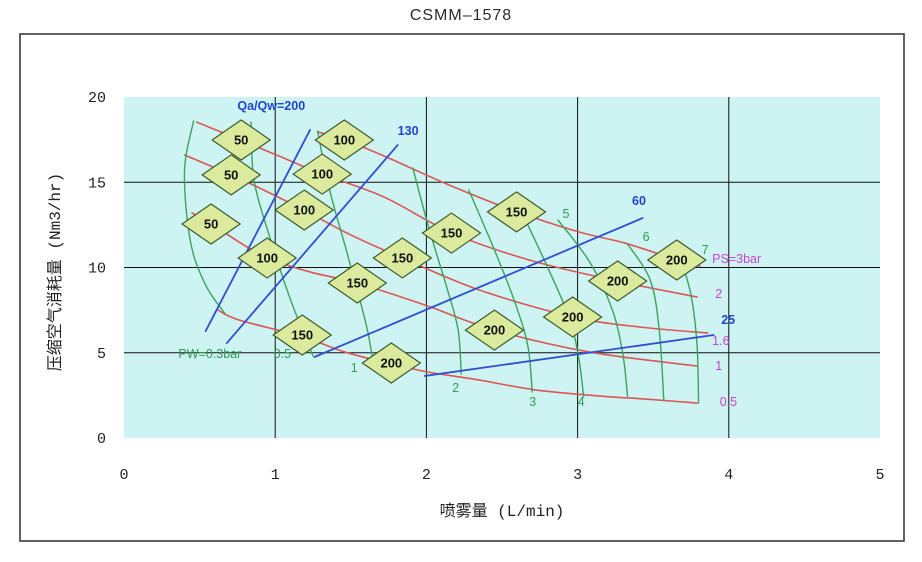 This screenshot has width=922, height=562. What do you see at coordinates (705, 250) in the screenshot?
I see `curve-label-7: 7` at bounding box center [705, 250].